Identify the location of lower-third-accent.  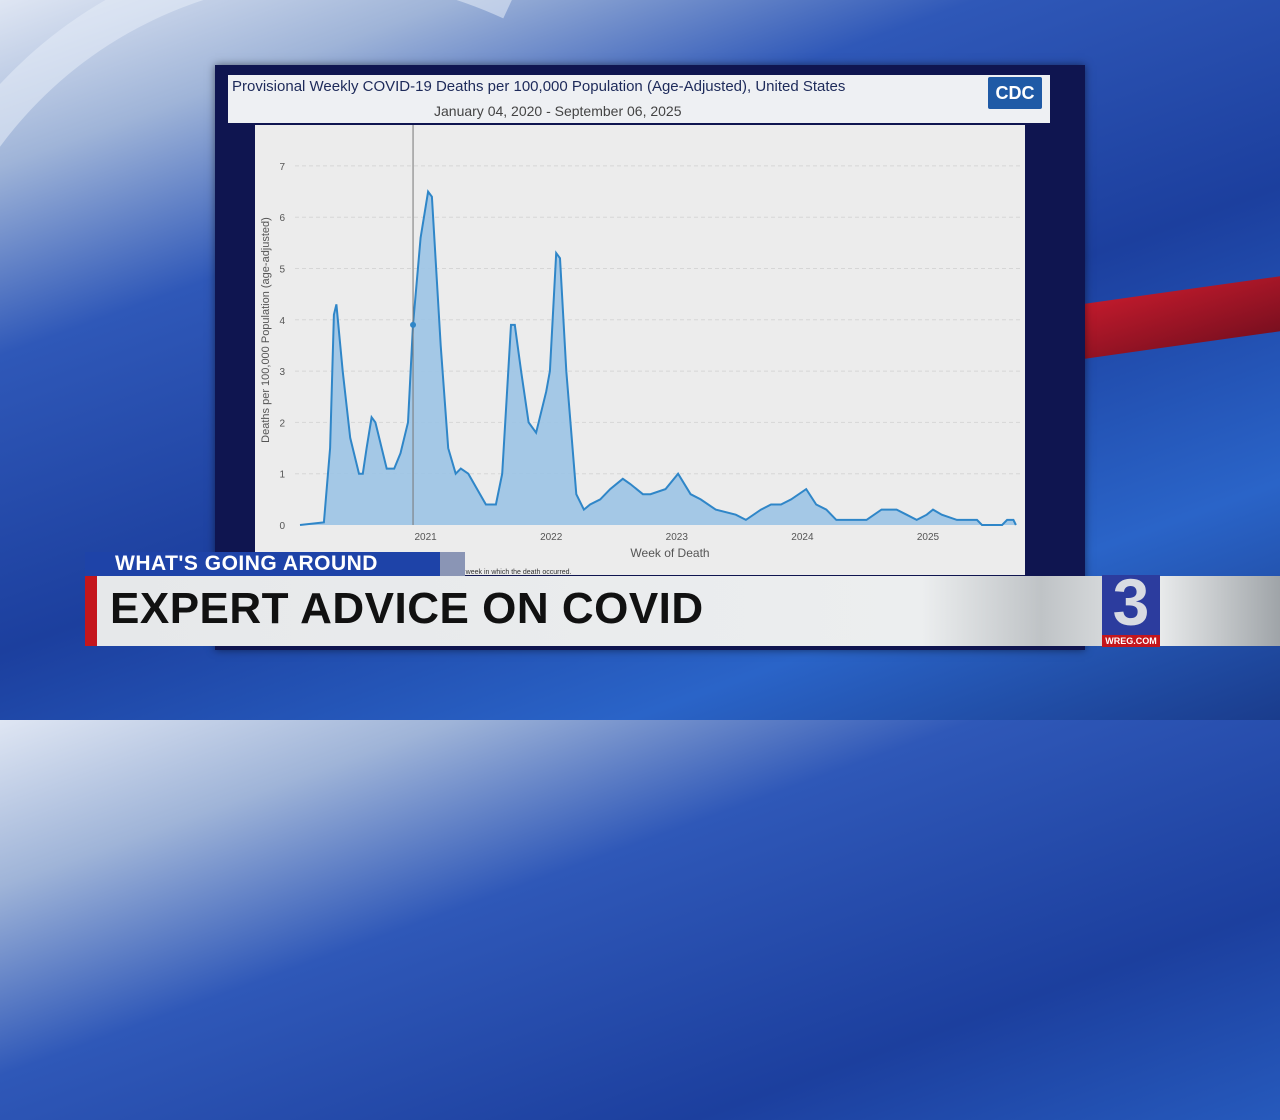
(91, 611).